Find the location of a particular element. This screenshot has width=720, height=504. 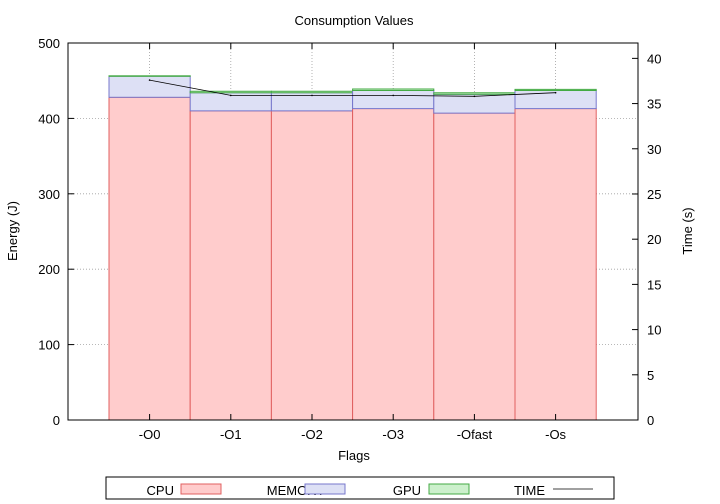

y2-tick-label: 15 is located at coordinates (654, 284).